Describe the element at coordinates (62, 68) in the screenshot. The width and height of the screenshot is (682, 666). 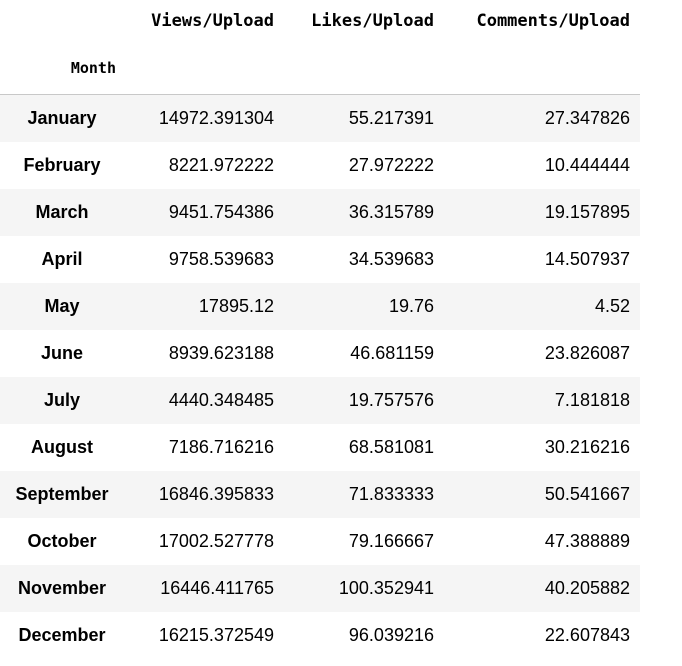
I see `index-name-label: Month` at that location.